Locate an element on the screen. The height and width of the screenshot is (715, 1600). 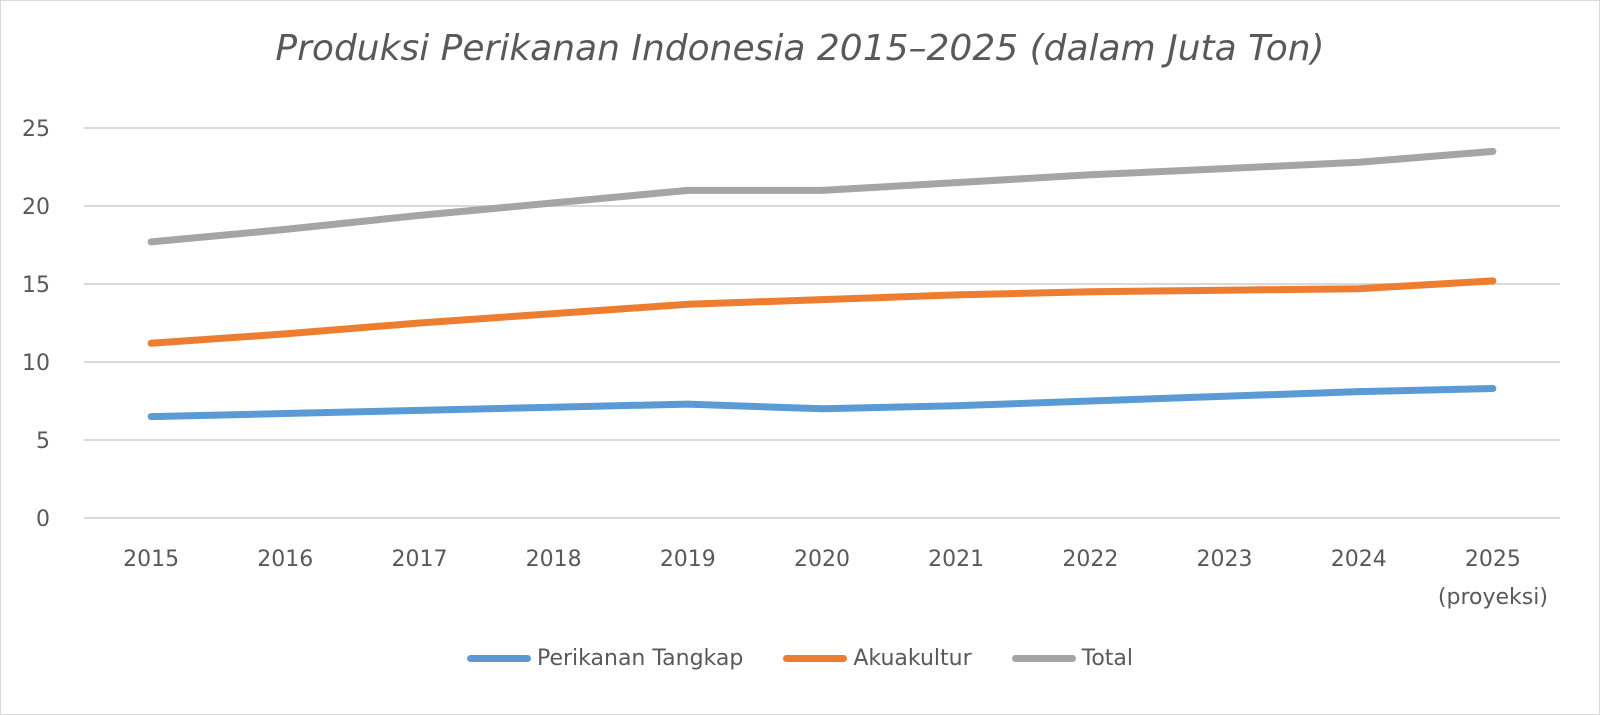
legend-item: Akuakultur is located at coordinates (877, 658).